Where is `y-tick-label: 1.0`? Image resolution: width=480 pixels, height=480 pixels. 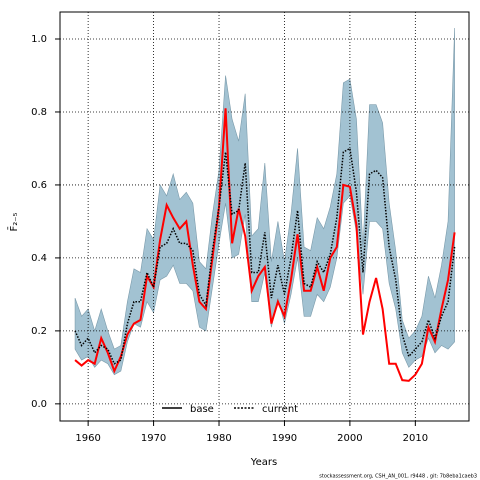
y-tick-label: 1.0 is located at coordinates (39, 39).